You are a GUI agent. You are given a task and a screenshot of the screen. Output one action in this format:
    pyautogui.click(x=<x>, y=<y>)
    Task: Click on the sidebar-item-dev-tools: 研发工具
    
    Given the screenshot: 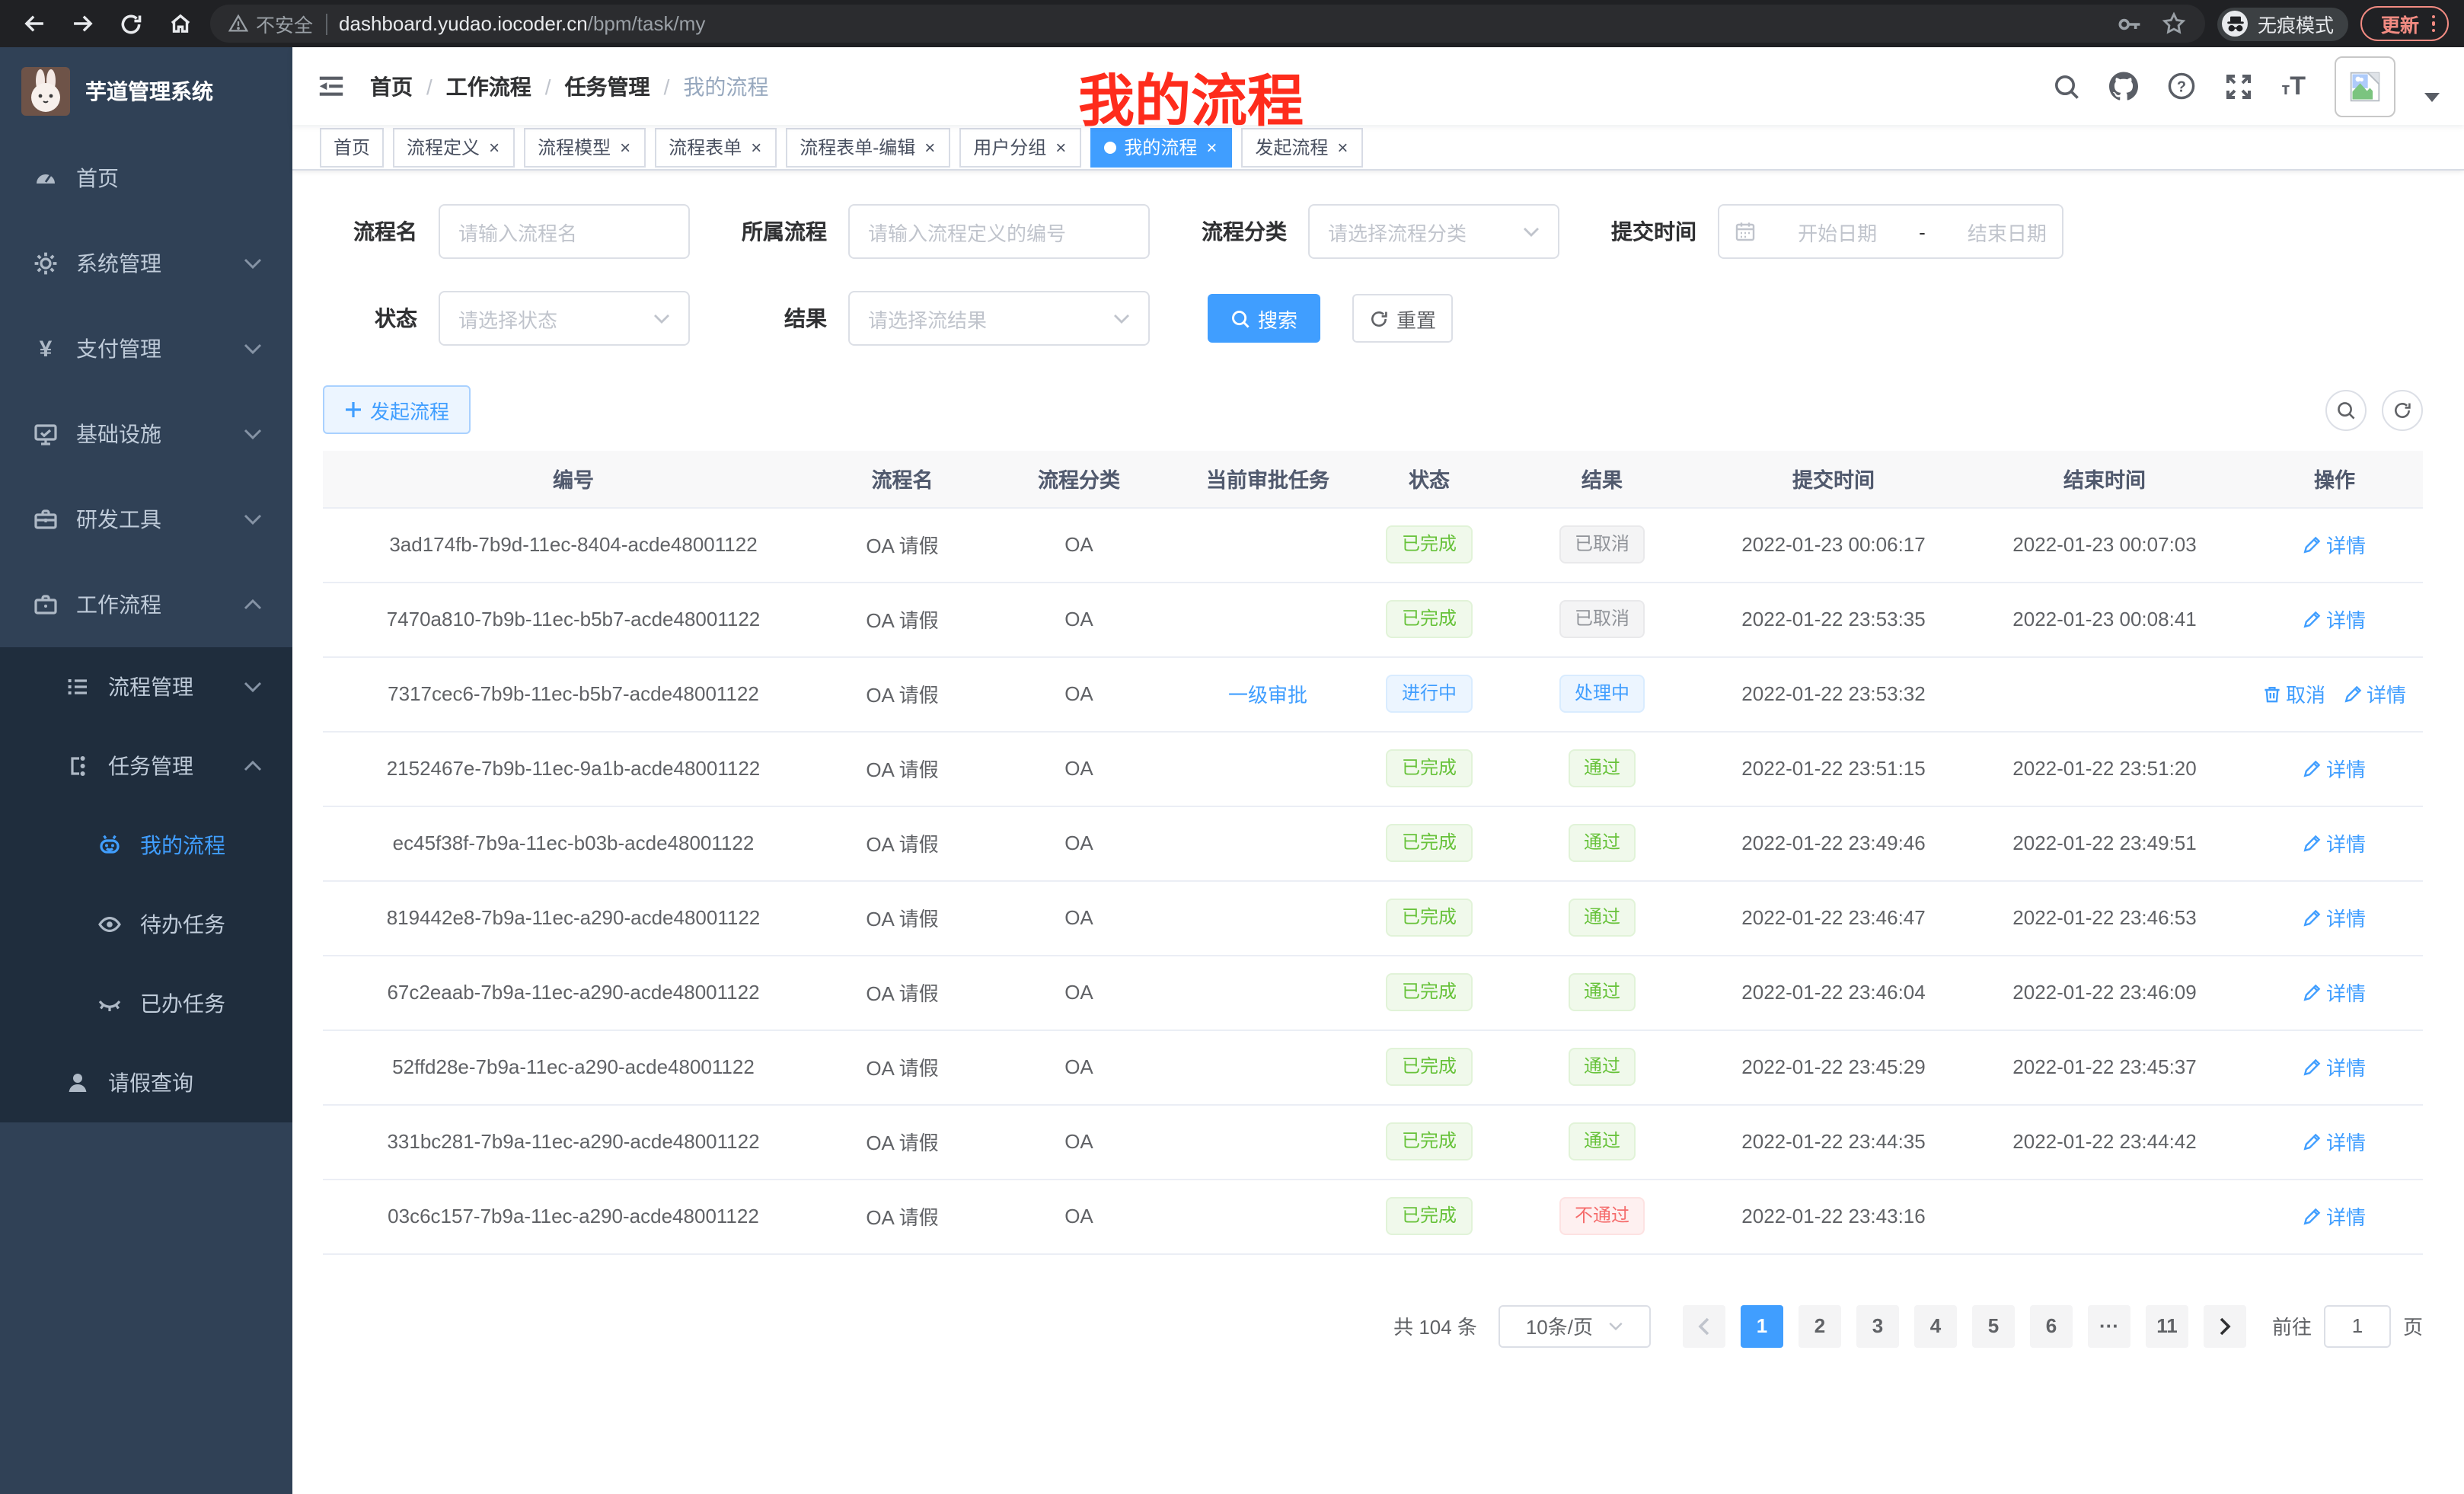 What is the action you would take?
    pyautogui.click(x=146, y=519)
    